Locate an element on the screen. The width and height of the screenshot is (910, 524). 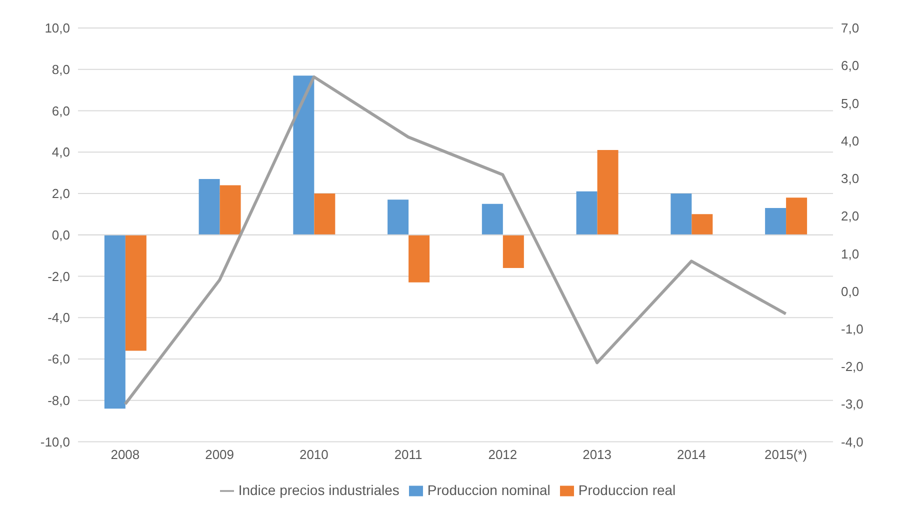
x-tick-label: 2010 is located at coordinates (313, 454).